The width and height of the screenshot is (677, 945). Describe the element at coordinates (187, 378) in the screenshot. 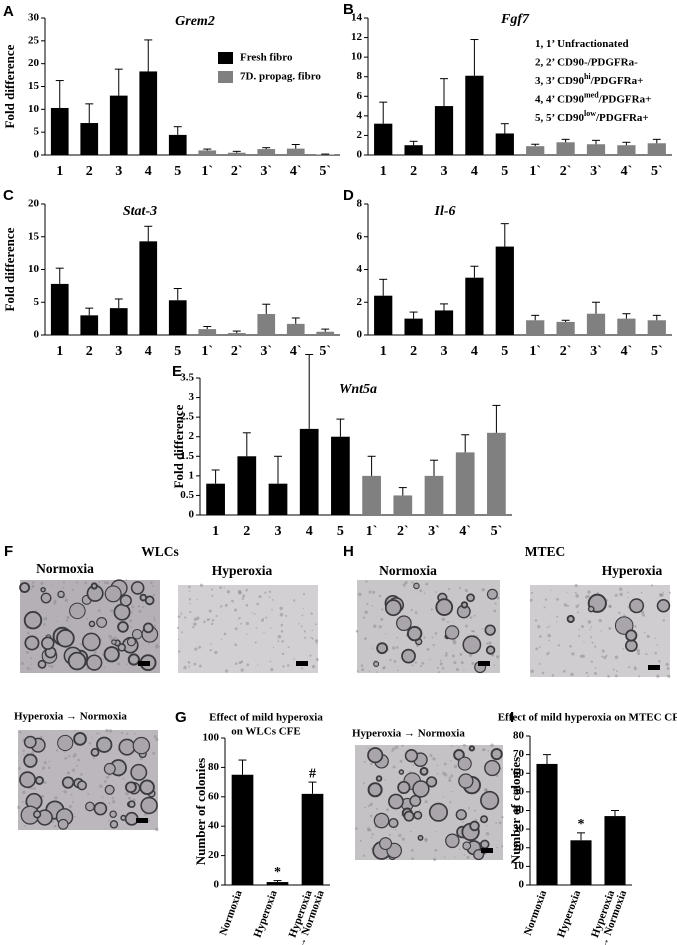

I see `y-tick-label: 3.5` at that location.